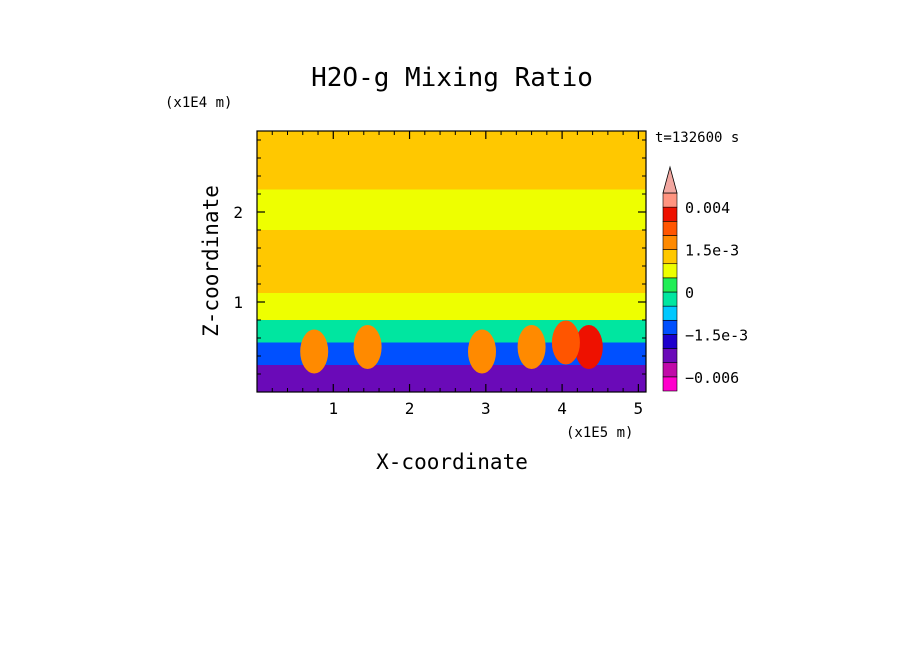 The image size is (904, 654). What do you see at coordinates (333, 408) in the screenshot?
I see `x-tick-label-0: 1` at bounding box center [333, 408].